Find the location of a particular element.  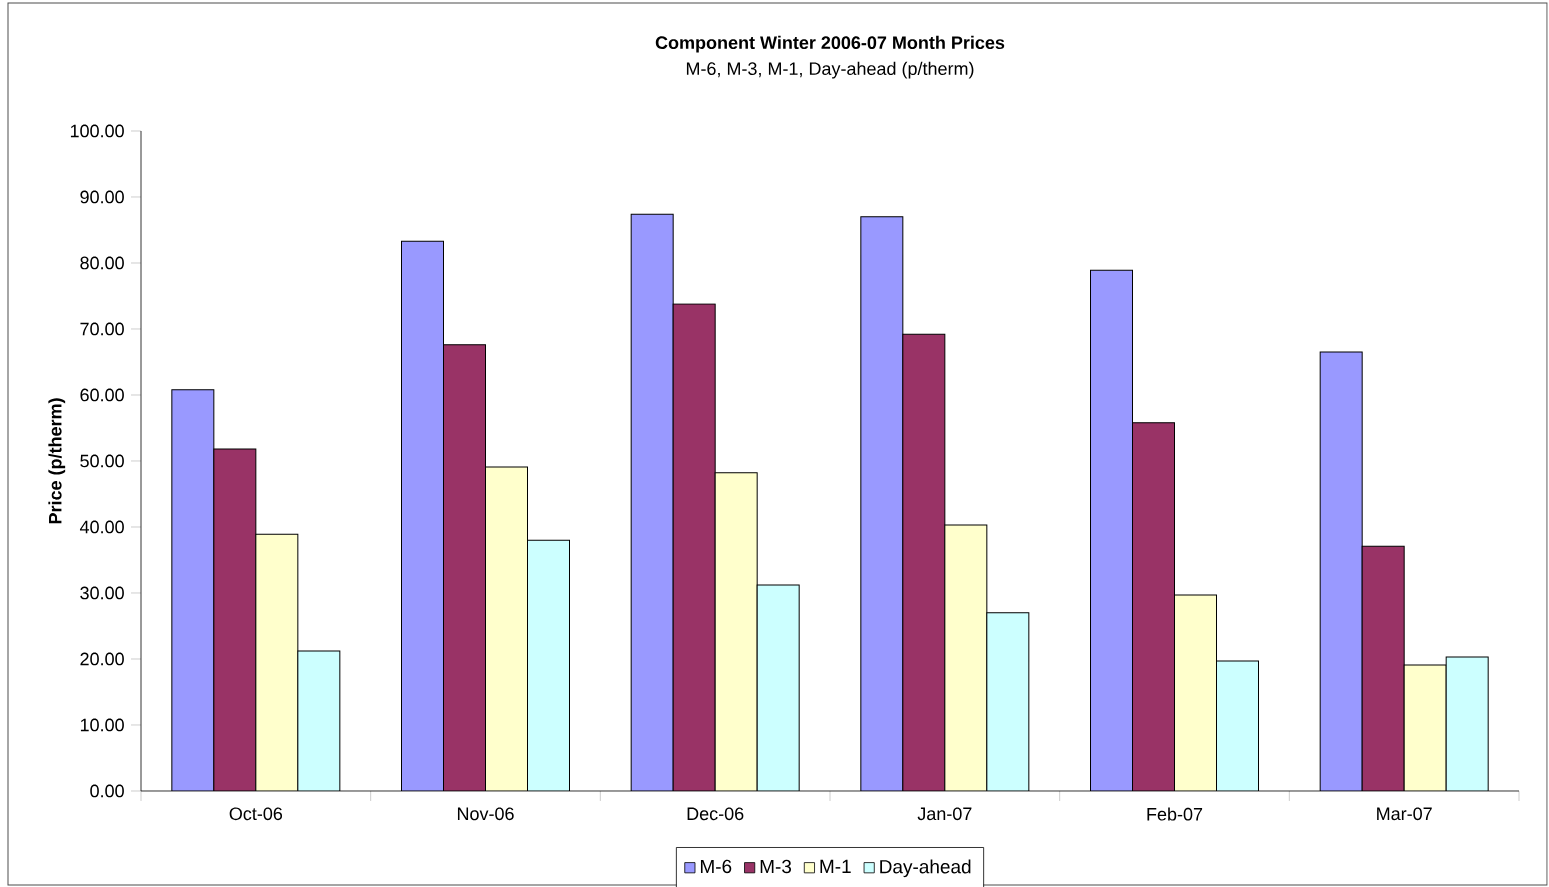

y-tick-label: 30.00 is located at coordinates (102, 593).